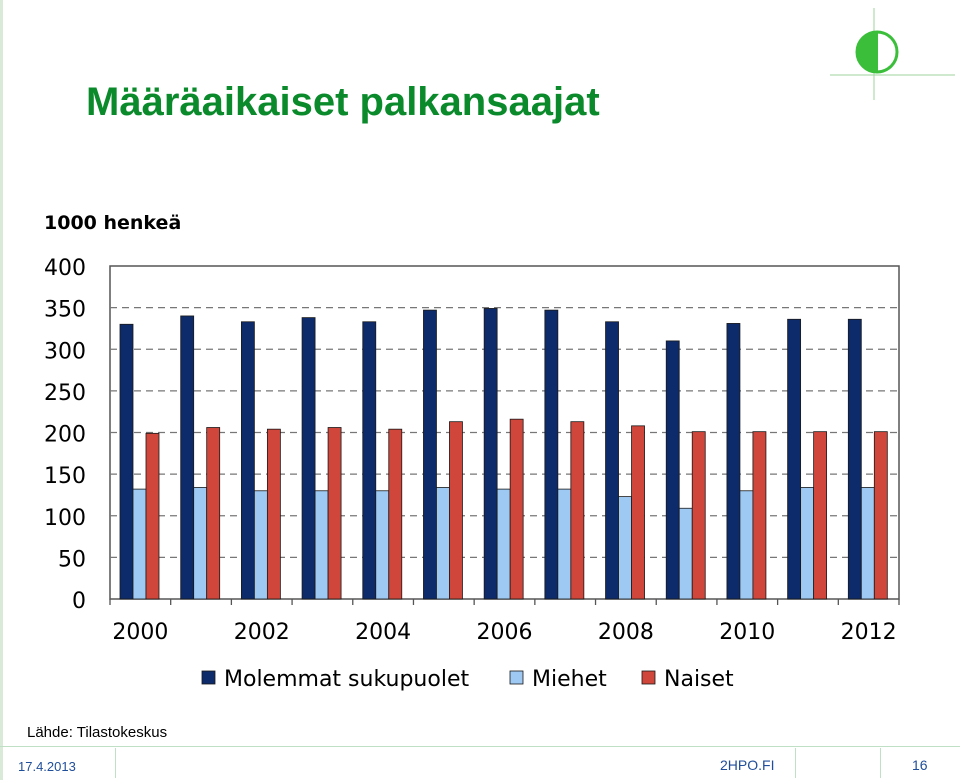 Image resolution: width=960 pixels, height=780 pixels. I want to click on y-tick-label: 250, so click(65, 393).